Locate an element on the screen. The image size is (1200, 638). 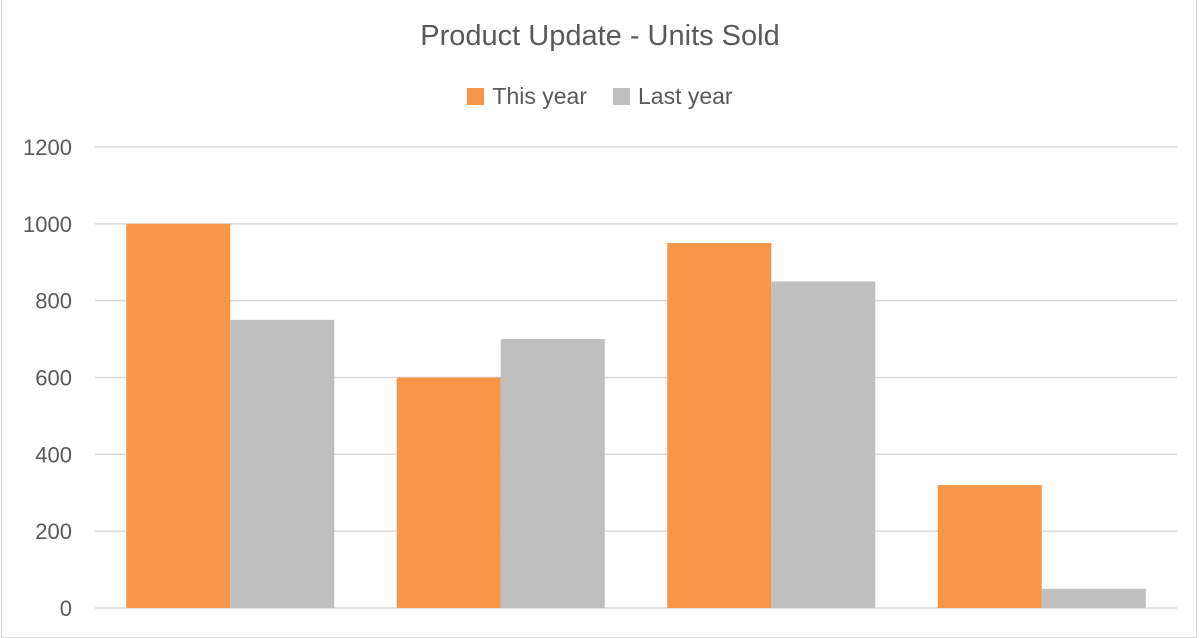
legend-item-last-year: Last year is located at coordinates (672, 96).